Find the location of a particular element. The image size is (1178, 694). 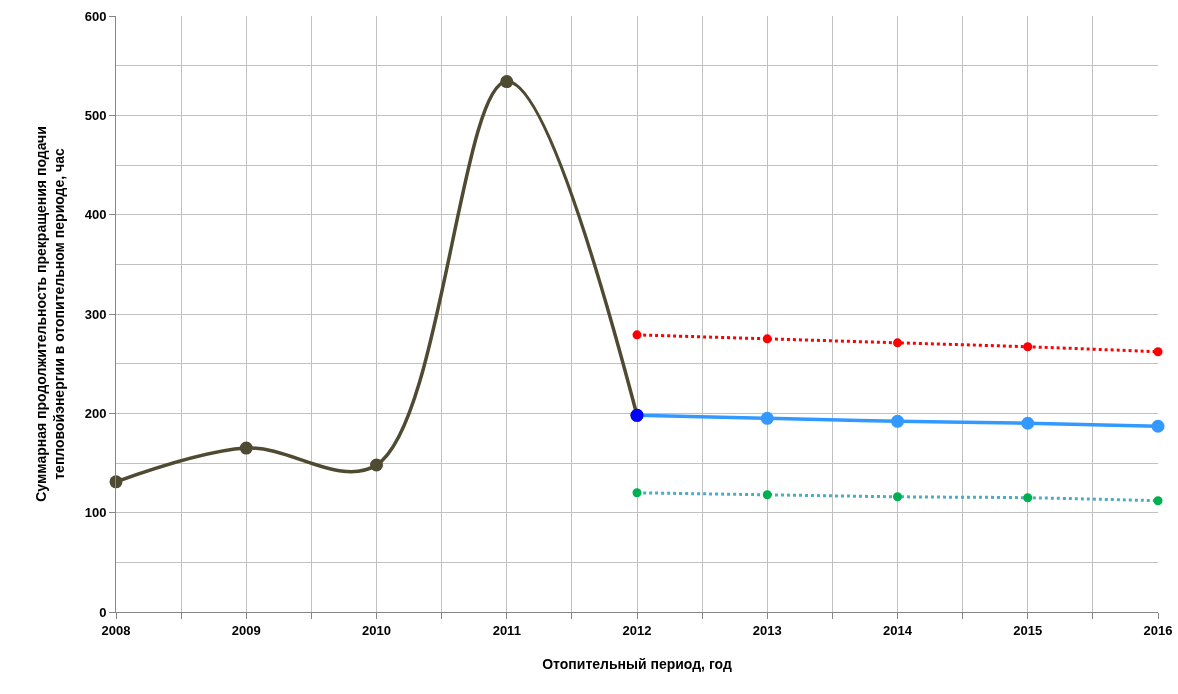

y-tick-label: 200 is located at coordinates (95, 413).